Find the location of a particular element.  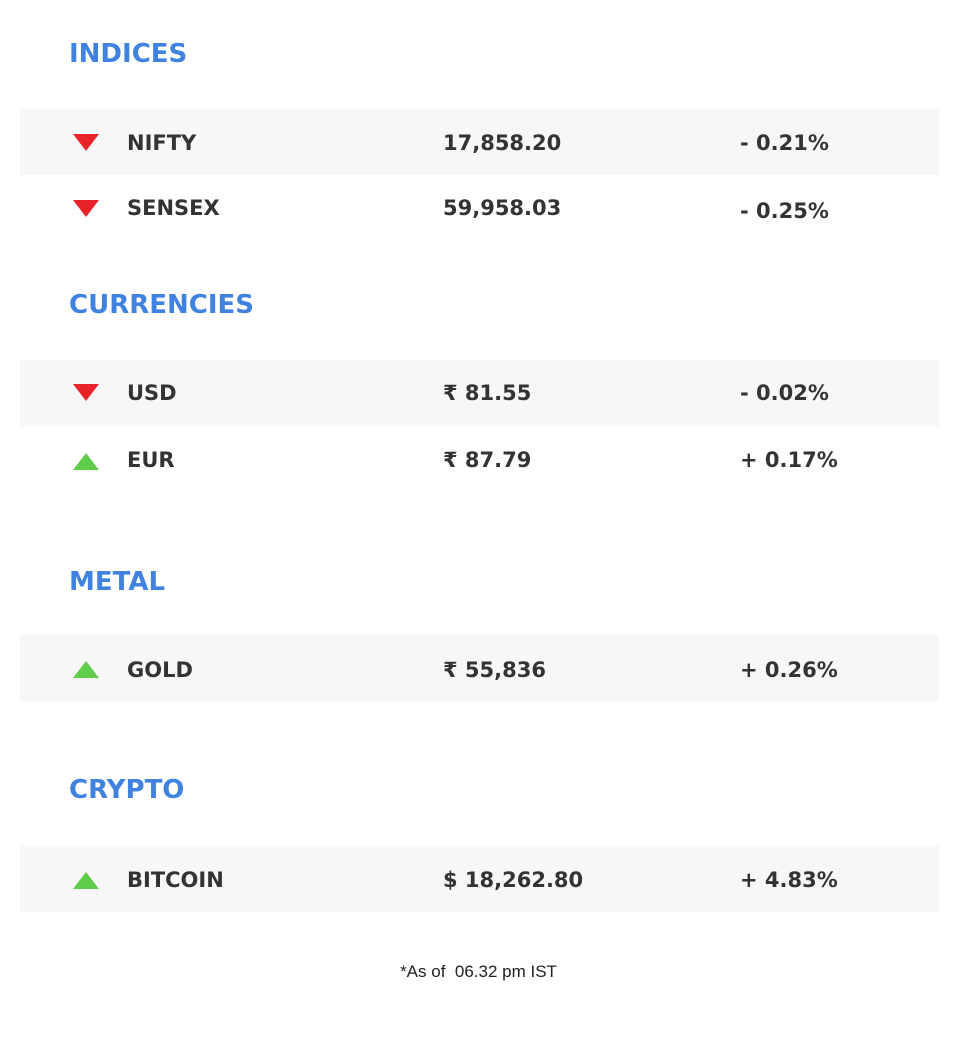

section-title-metal: METAL is located at coordinates (117, 582).